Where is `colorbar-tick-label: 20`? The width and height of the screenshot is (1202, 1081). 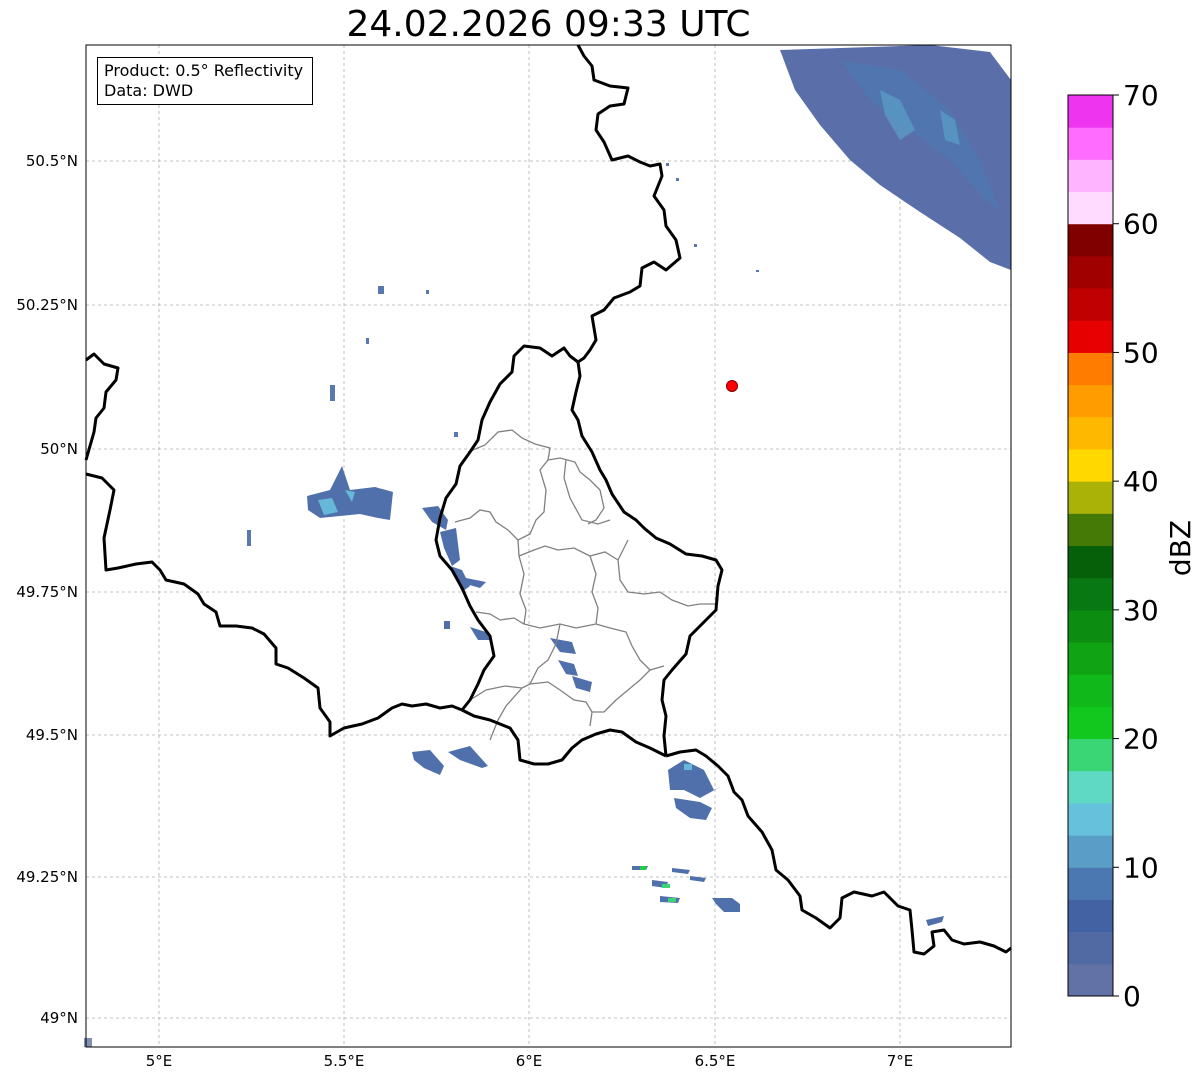 colorbar-tick-label: 20 is located at coordinates (1141, 739).